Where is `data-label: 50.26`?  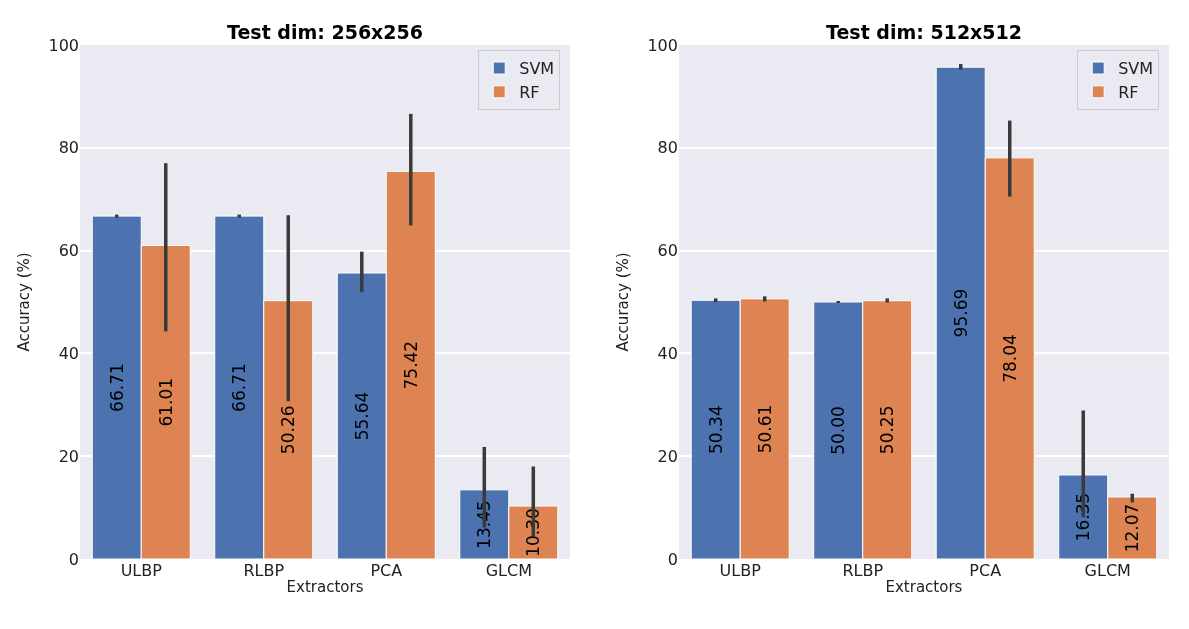 data-label: 50.26 is located at coordinates (288, 430).